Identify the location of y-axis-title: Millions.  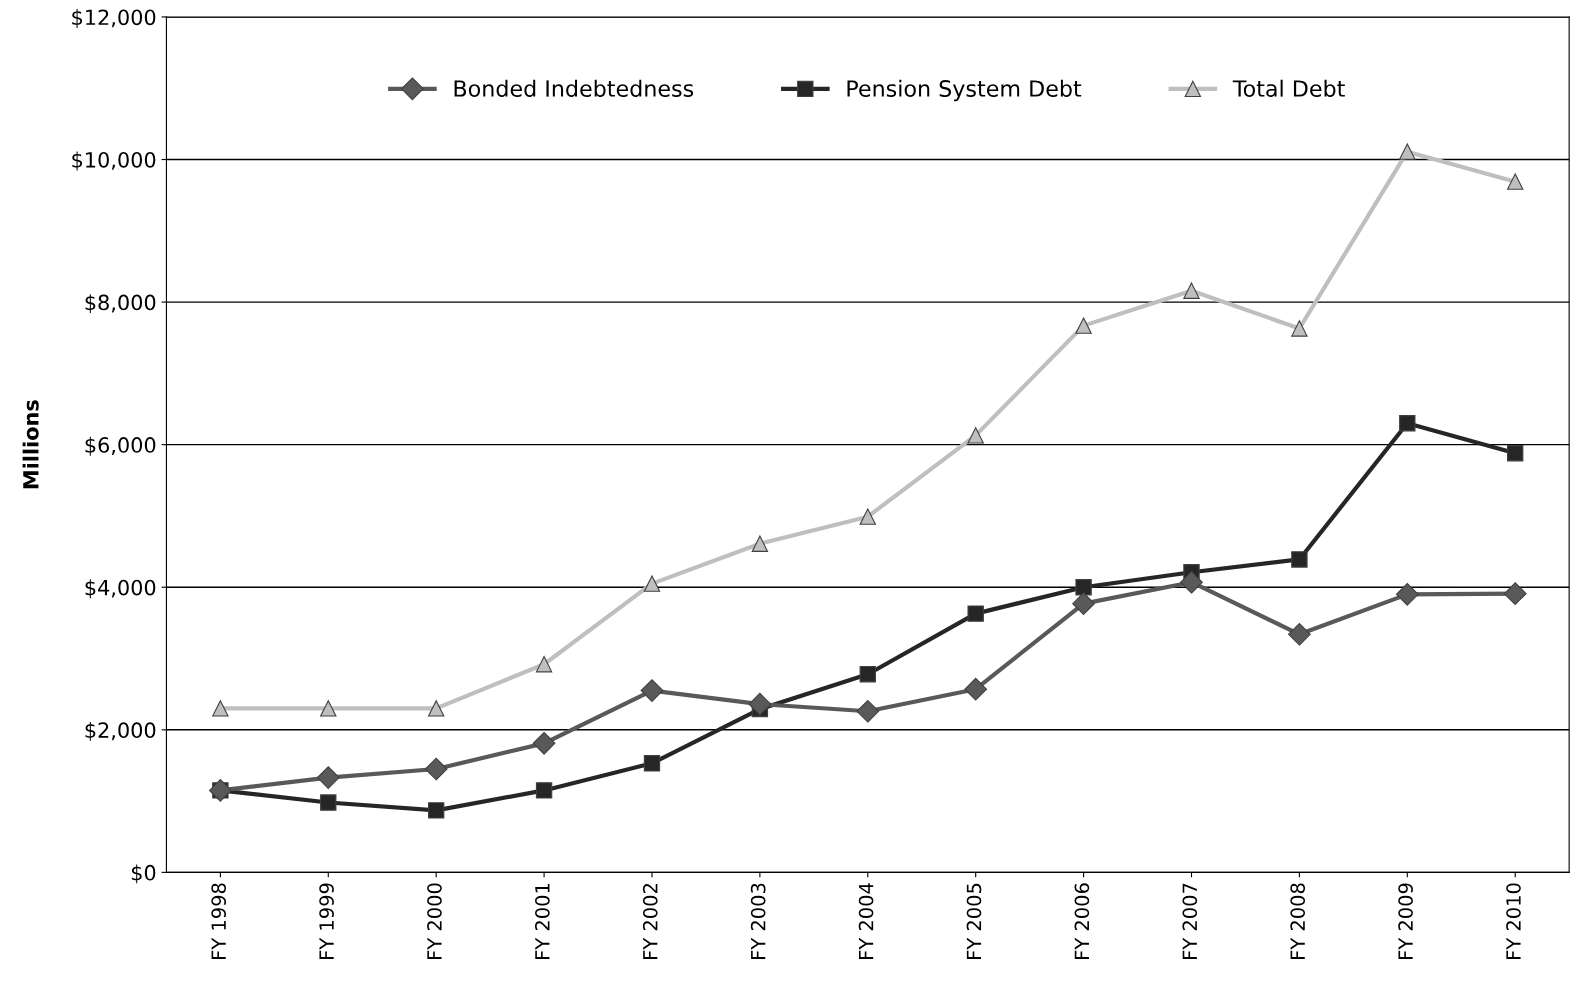
(30, 444).